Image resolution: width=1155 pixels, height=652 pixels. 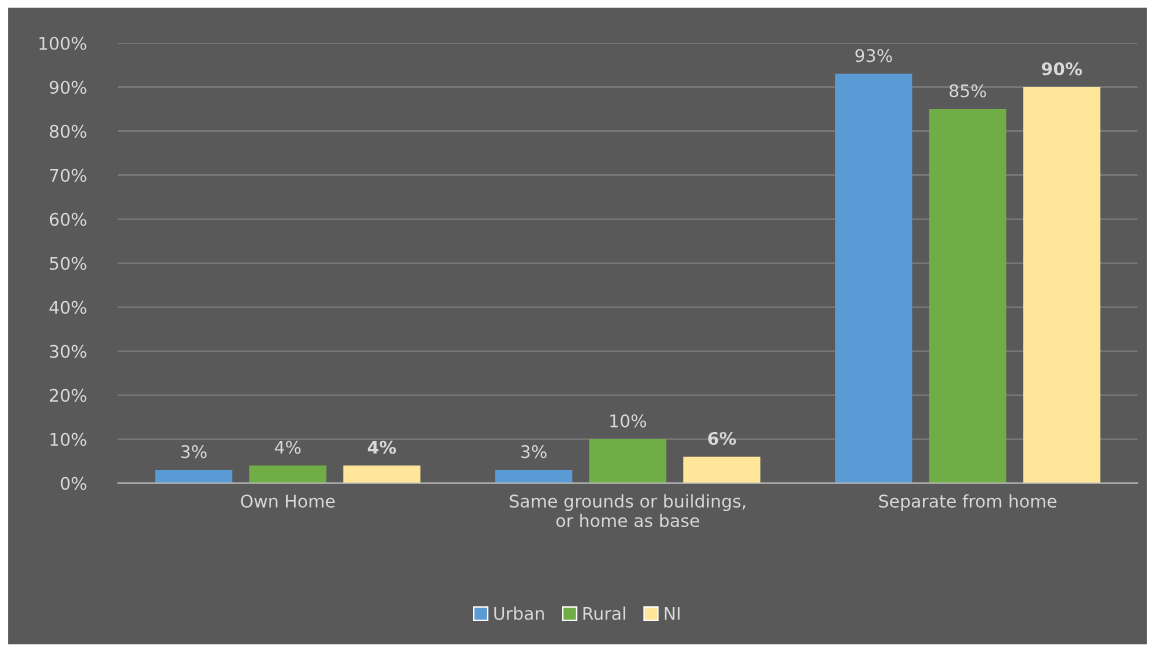 What do you see at coordinates (73, 483) in the screenshot?
I see `y-tick-label: 0%` at bounding box center [73, 483].